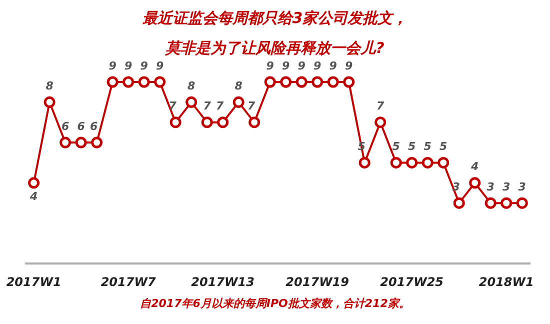  I want to click on x-tick-label: 2017W7, so click(128, 281).